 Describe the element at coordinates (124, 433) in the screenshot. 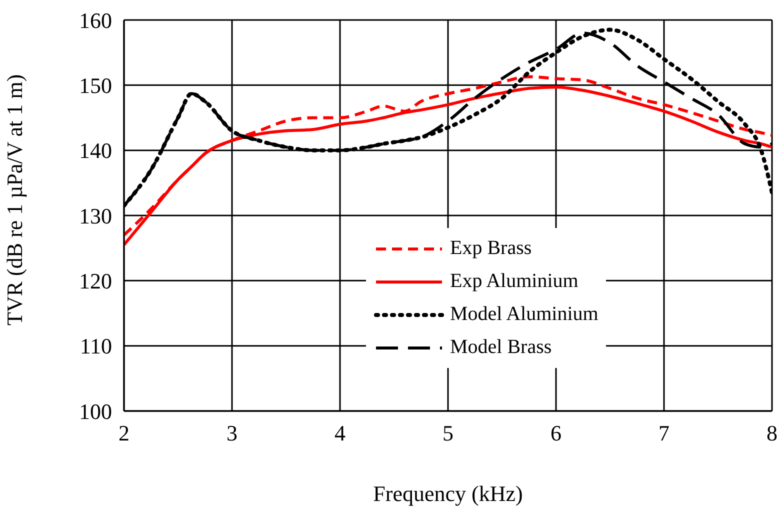

I see `x-tick-label: 2` at that location.